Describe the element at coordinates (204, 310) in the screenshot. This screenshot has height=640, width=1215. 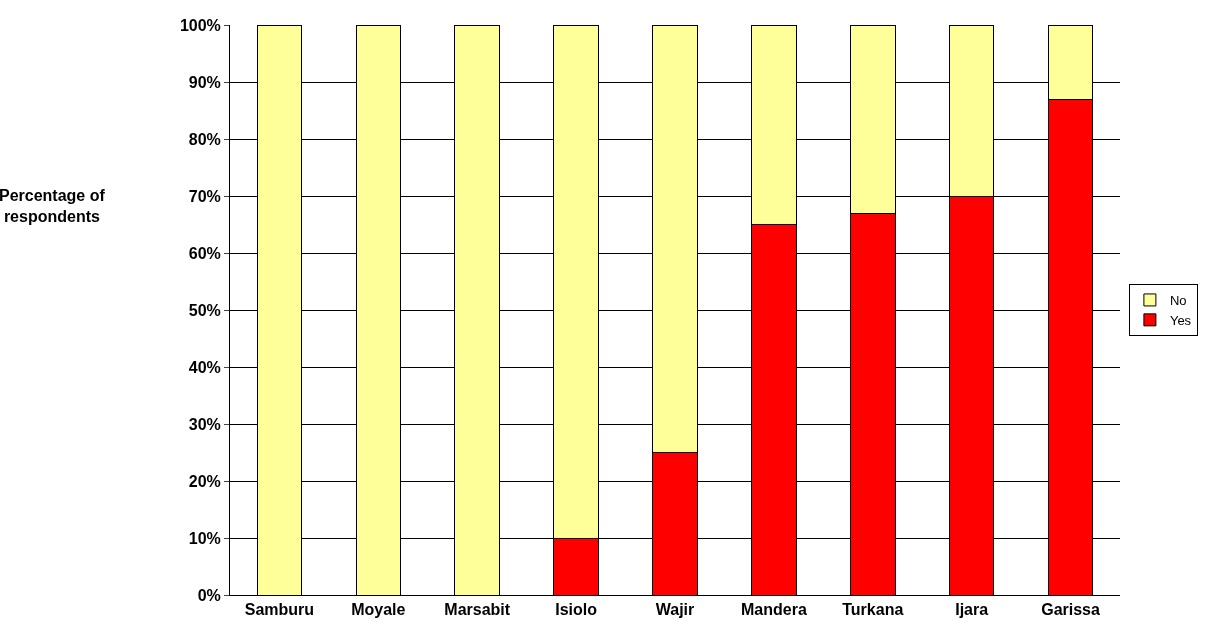
I see `y-tick-label: 50%` at that location.